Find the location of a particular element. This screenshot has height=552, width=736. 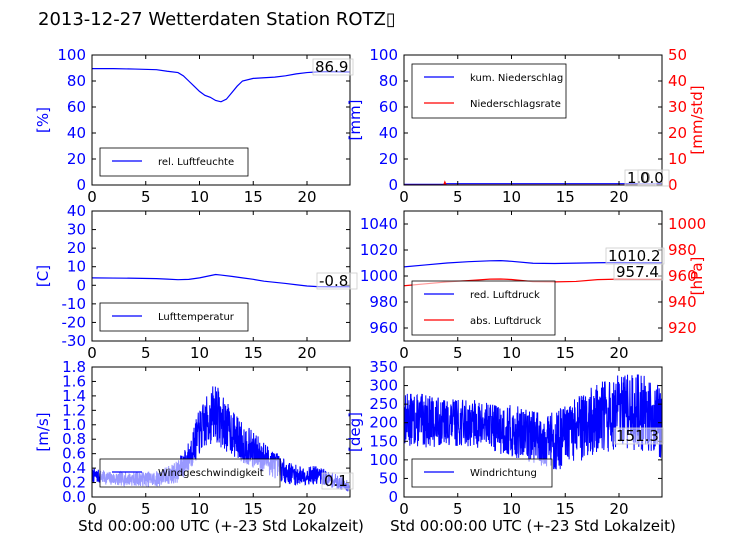

y-tick-label: 0.6 is located at coordinates (74, 454).